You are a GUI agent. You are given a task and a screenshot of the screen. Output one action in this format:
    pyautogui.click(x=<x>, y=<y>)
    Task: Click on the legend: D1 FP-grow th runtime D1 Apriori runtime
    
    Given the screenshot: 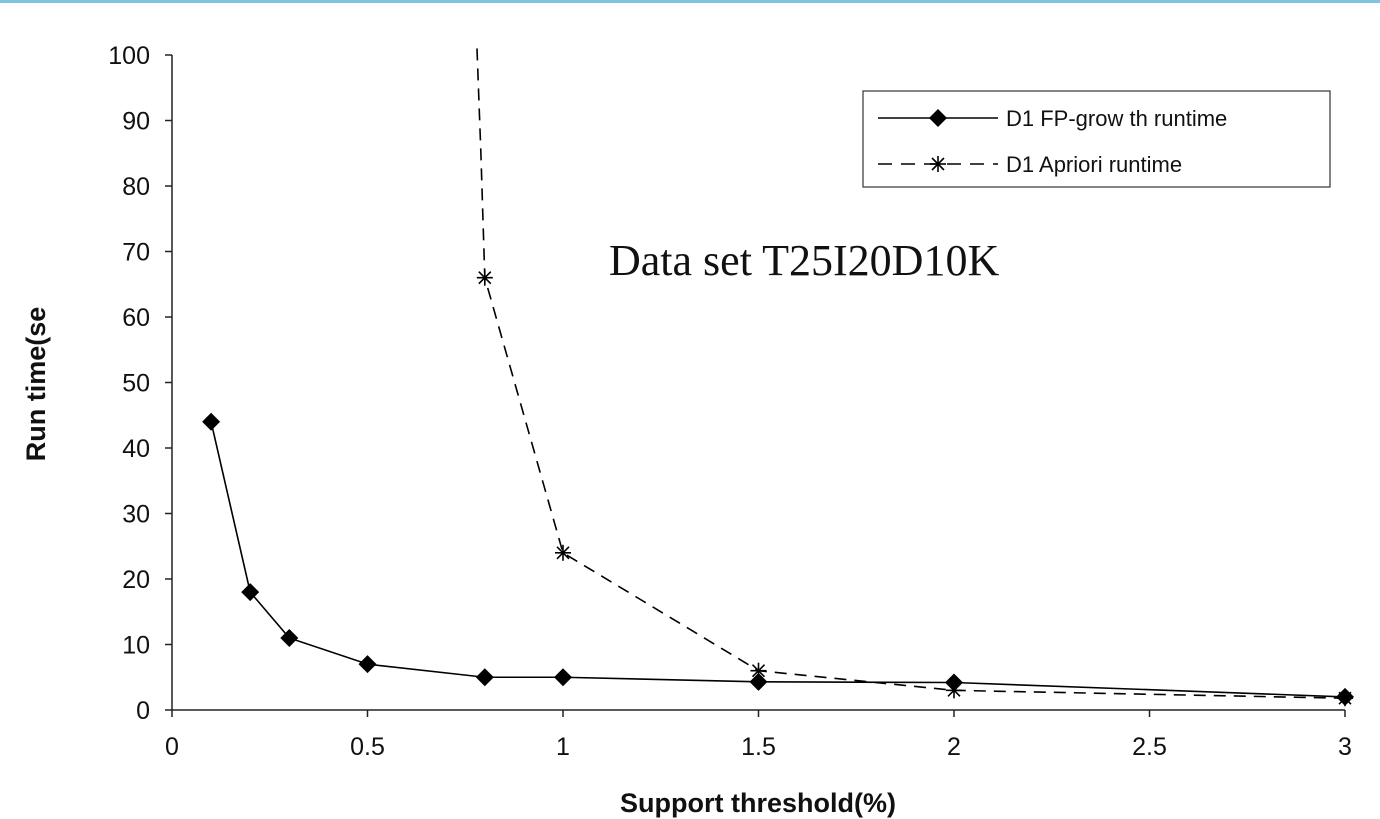 What is the action you would take?
    pyautogui.click(x=1096, y=139)
    